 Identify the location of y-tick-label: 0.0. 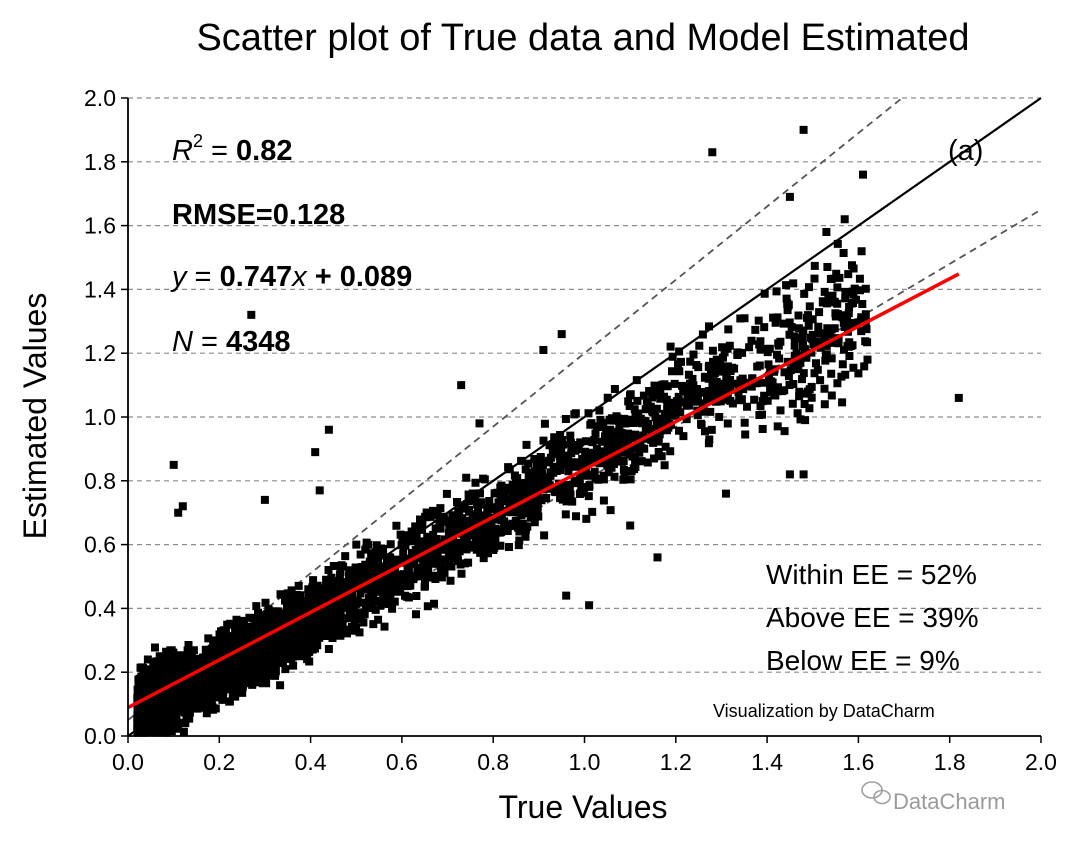
(100, 736).